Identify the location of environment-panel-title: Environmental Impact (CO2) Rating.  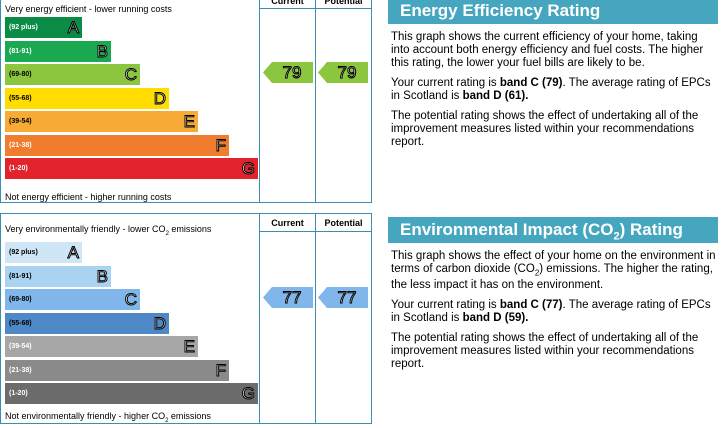
(553, 230).